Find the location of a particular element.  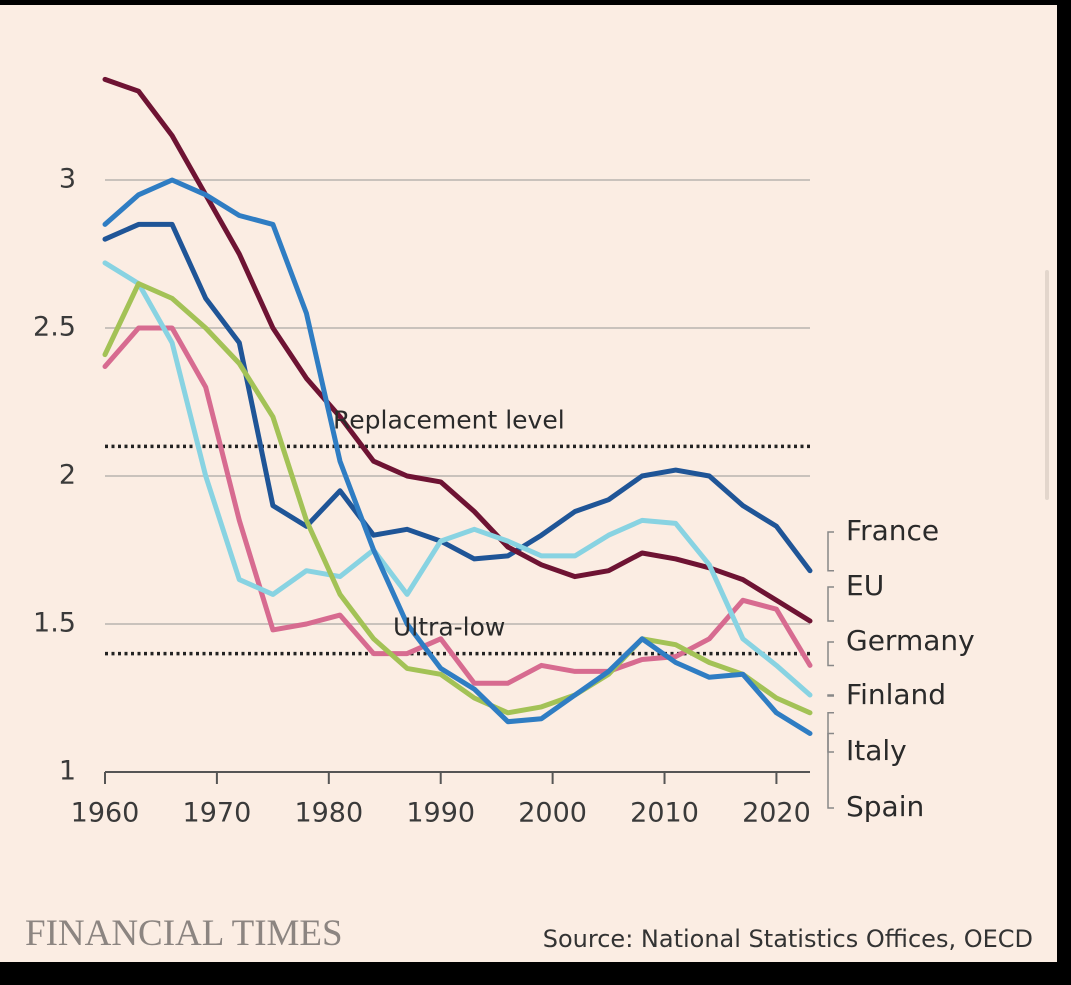

x-tick-label: 1980 is located at coordinates (328, 813).